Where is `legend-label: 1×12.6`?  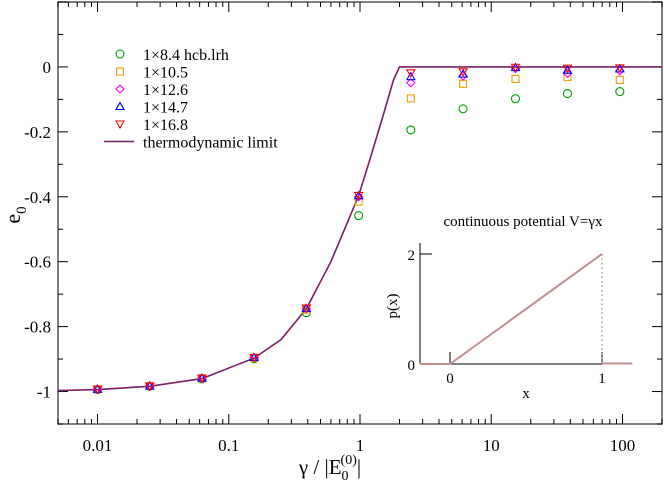 legend-label: 1×12.6 is located at coordinates (165, 90).